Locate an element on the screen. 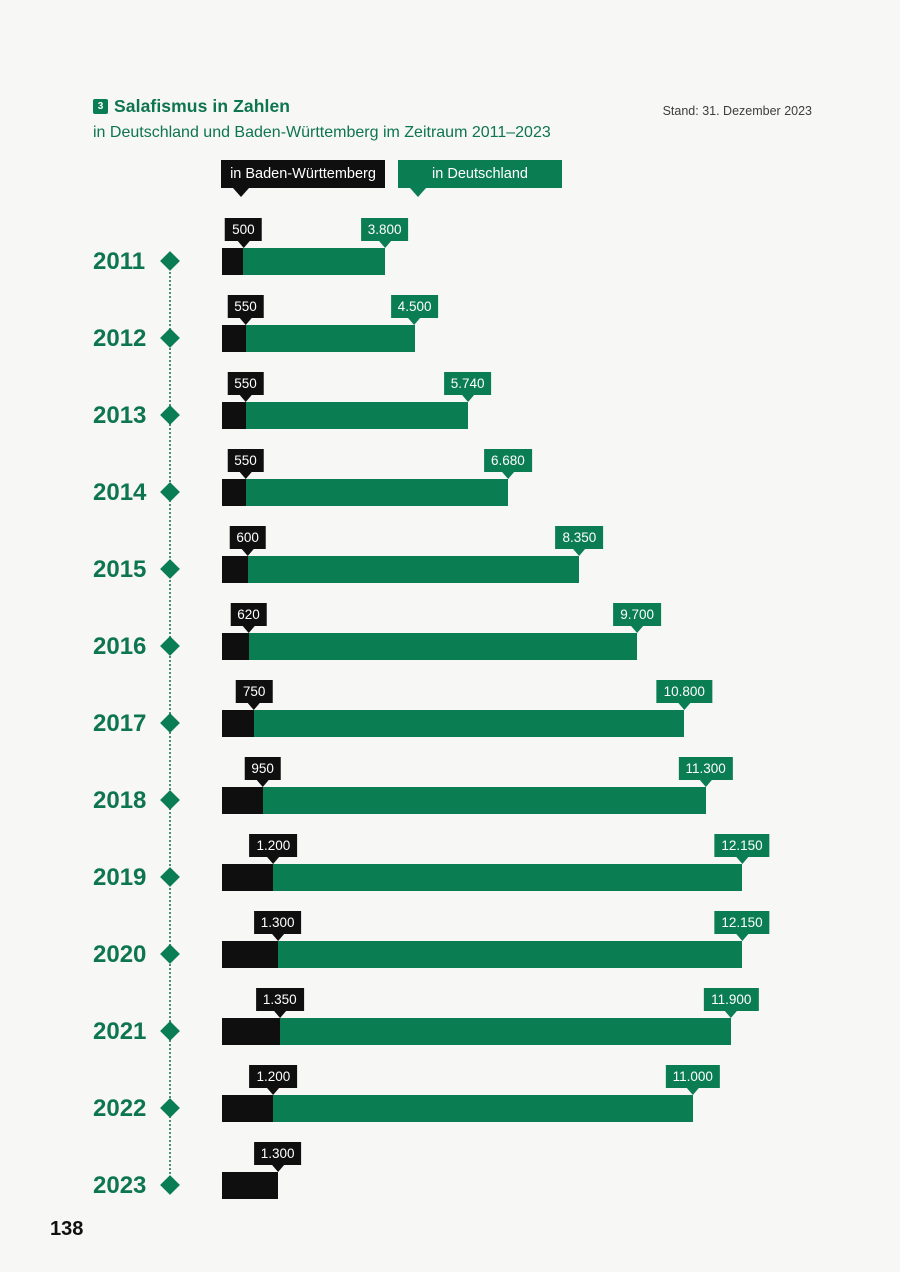 Image resolution: width=900 pixels, height=1272 pixels. chart-row-2013: 2013 550 5.740 is located at coordinates (450, 401).